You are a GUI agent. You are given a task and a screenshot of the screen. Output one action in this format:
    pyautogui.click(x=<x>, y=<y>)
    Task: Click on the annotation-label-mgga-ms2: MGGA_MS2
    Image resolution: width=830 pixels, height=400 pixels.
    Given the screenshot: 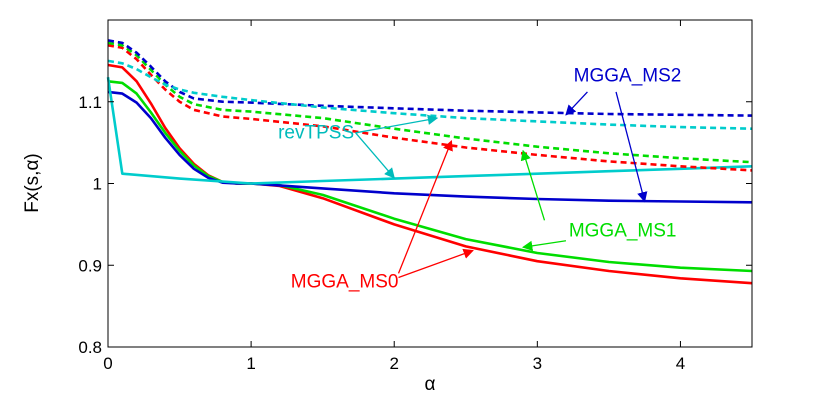 What is the action you would take?
    pyautogui.click(x=628, y=75)
    